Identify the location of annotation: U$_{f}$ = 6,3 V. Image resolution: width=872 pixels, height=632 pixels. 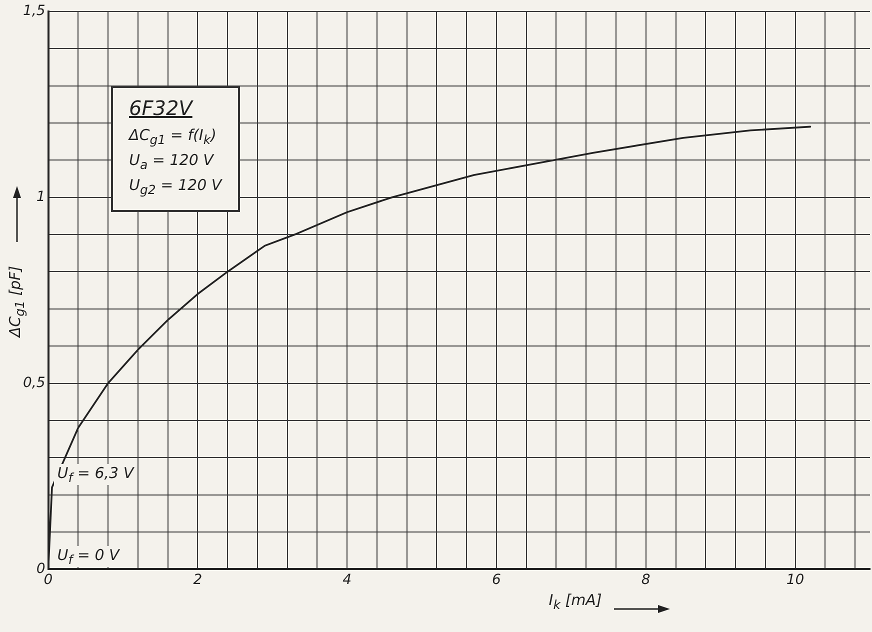
(95, 475).